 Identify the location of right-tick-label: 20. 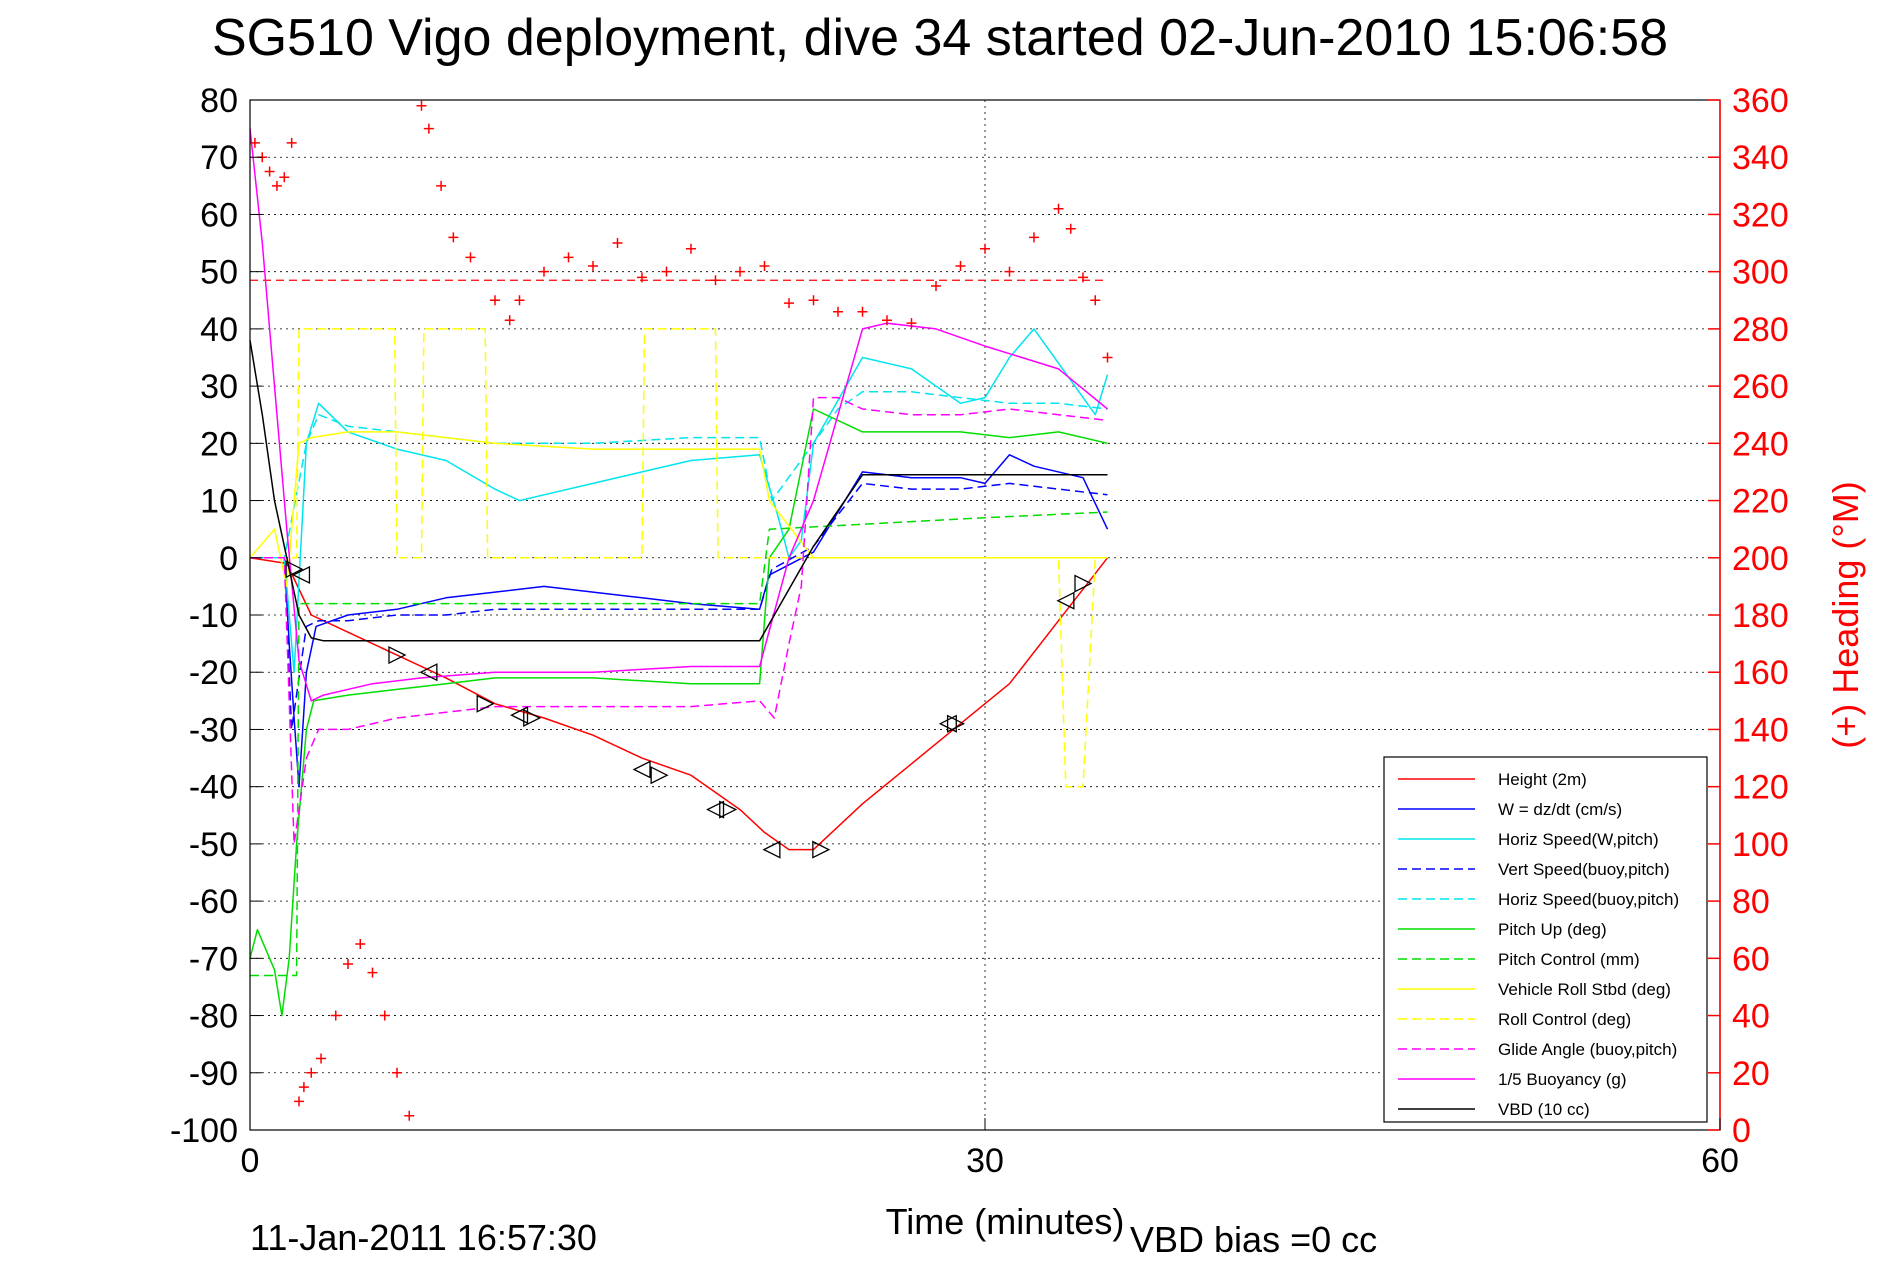
(1751, 1074).